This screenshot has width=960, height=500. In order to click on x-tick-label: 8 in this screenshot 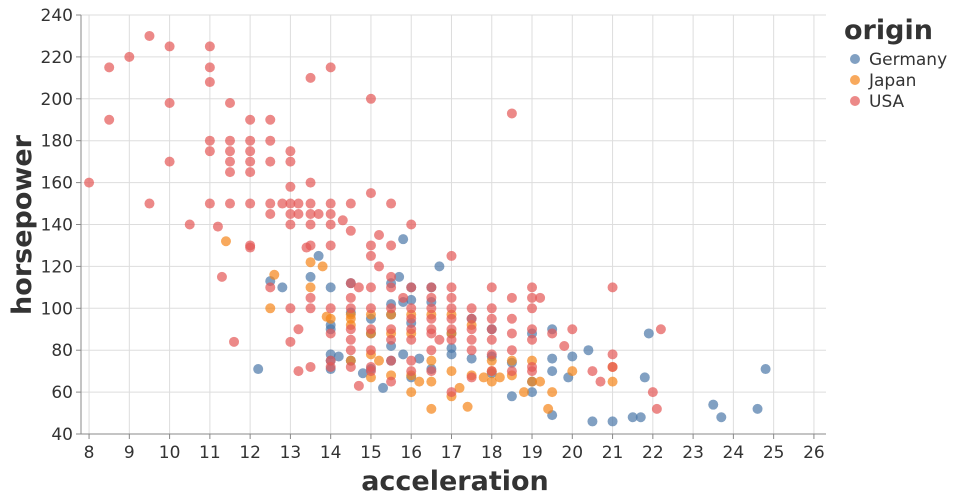, I will do `click(89, 453)`.